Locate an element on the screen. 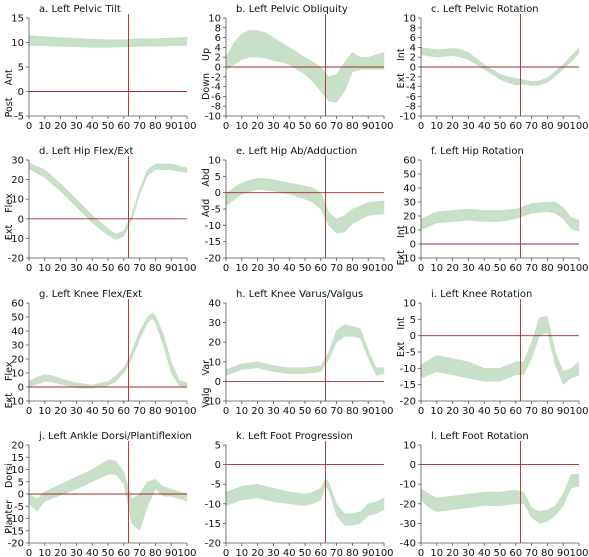 The height and width of the screenshot is (557, 589). y-tick-label: 4 is located at coordinates (413, 48).